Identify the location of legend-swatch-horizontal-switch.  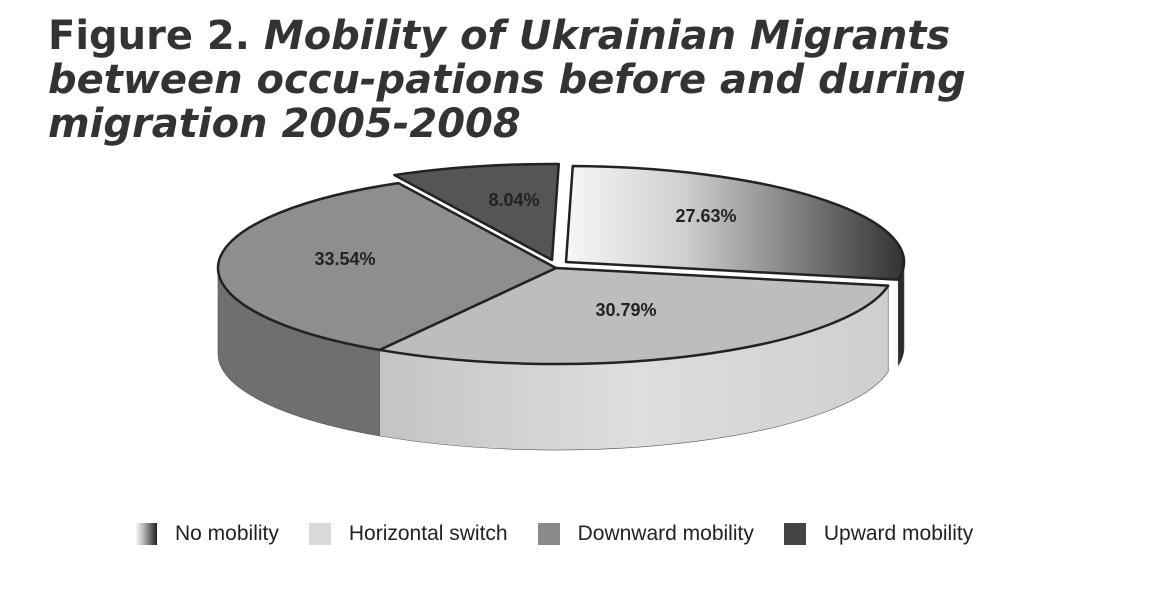
(319, 534).